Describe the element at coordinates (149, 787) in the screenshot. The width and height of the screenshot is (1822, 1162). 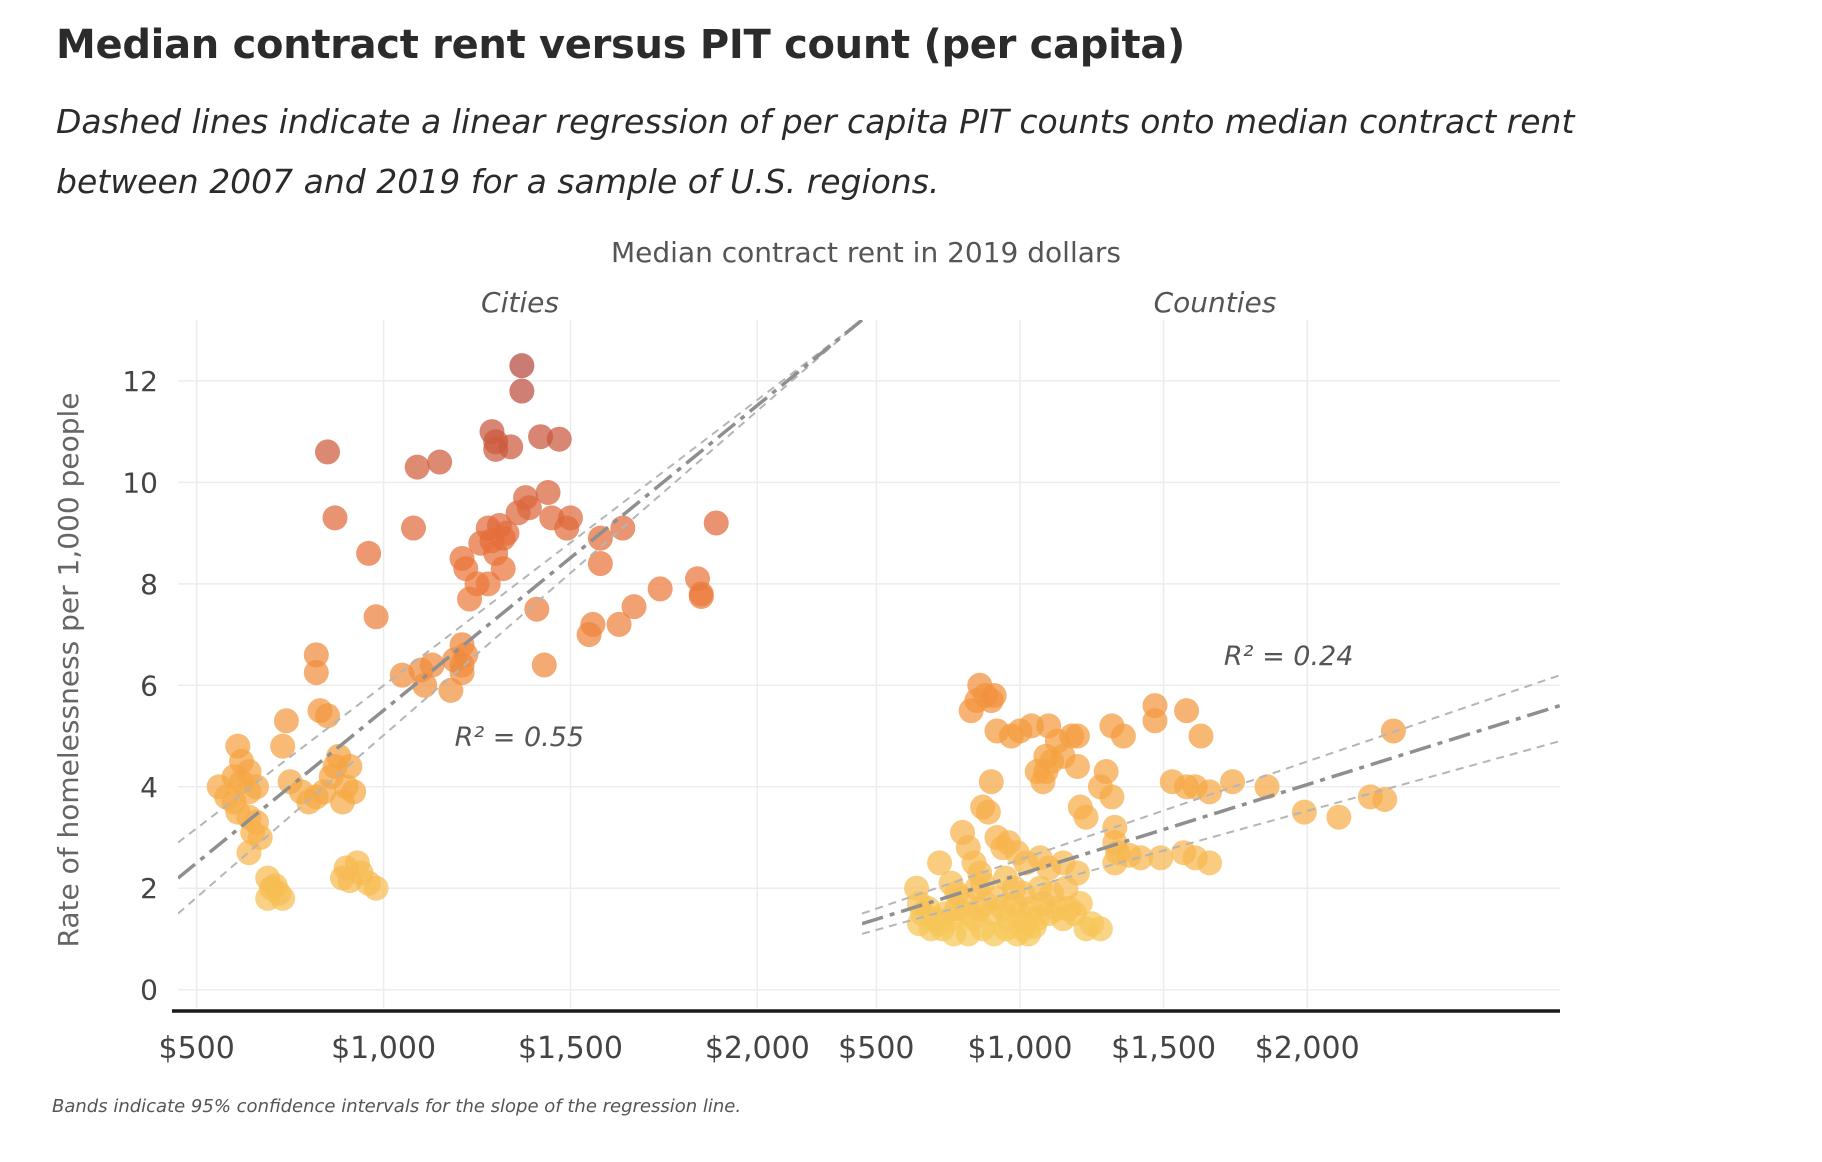
I see `y-tick-label-2: 4` at that location.